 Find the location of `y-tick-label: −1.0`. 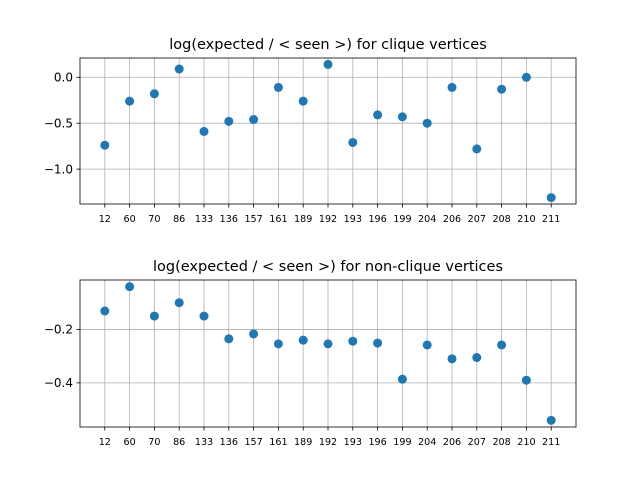

y-tick-label: −1.0 is located at coordinates (58, 169).